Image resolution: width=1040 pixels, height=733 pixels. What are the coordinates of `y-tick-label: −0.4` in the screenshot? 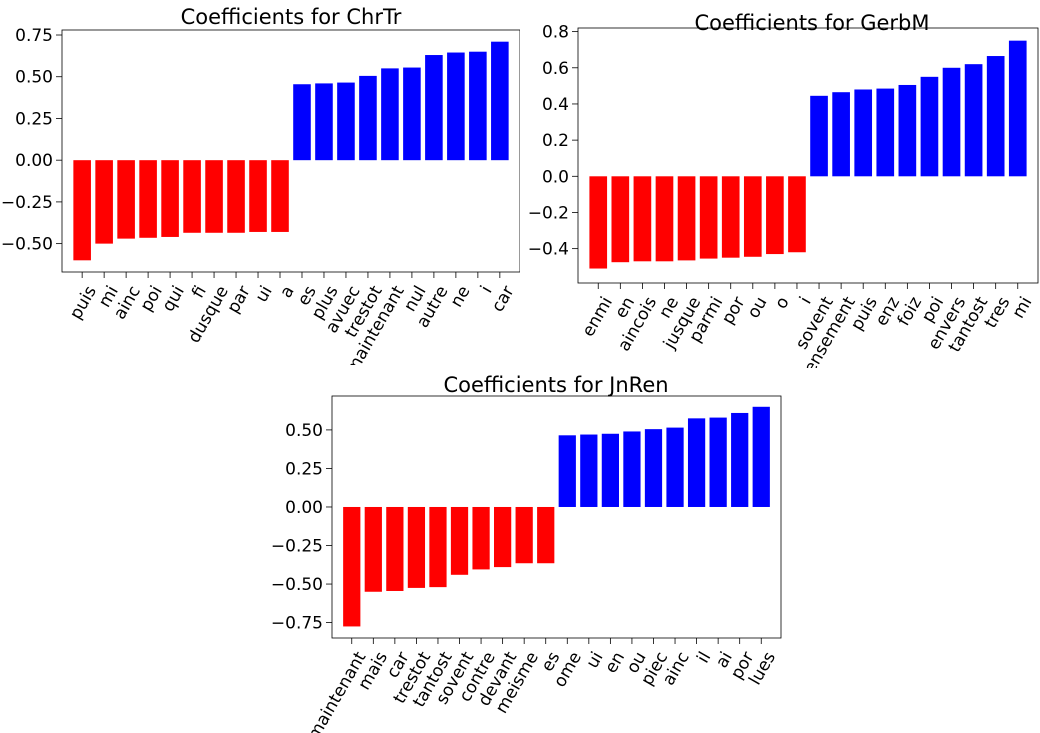 It's located at (548, 250).